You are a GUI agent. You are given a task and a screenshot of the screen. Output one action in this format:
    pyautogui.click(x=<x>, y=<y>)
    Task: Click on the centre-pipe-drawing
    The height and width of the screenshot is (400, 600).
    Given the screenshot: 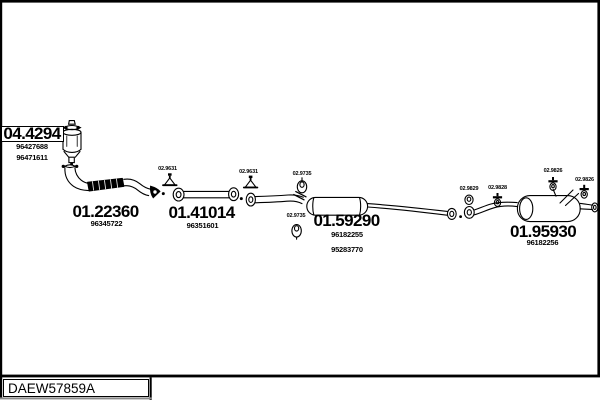 What is the action you would take?
    pyautogui.click(x=207, y=194)
    